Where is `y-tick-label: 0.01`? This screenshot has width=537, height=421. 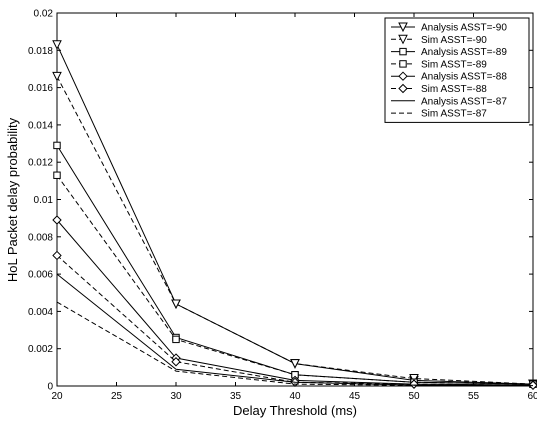 y-tick-label: 0.01 is located at coordinates (44, 200).